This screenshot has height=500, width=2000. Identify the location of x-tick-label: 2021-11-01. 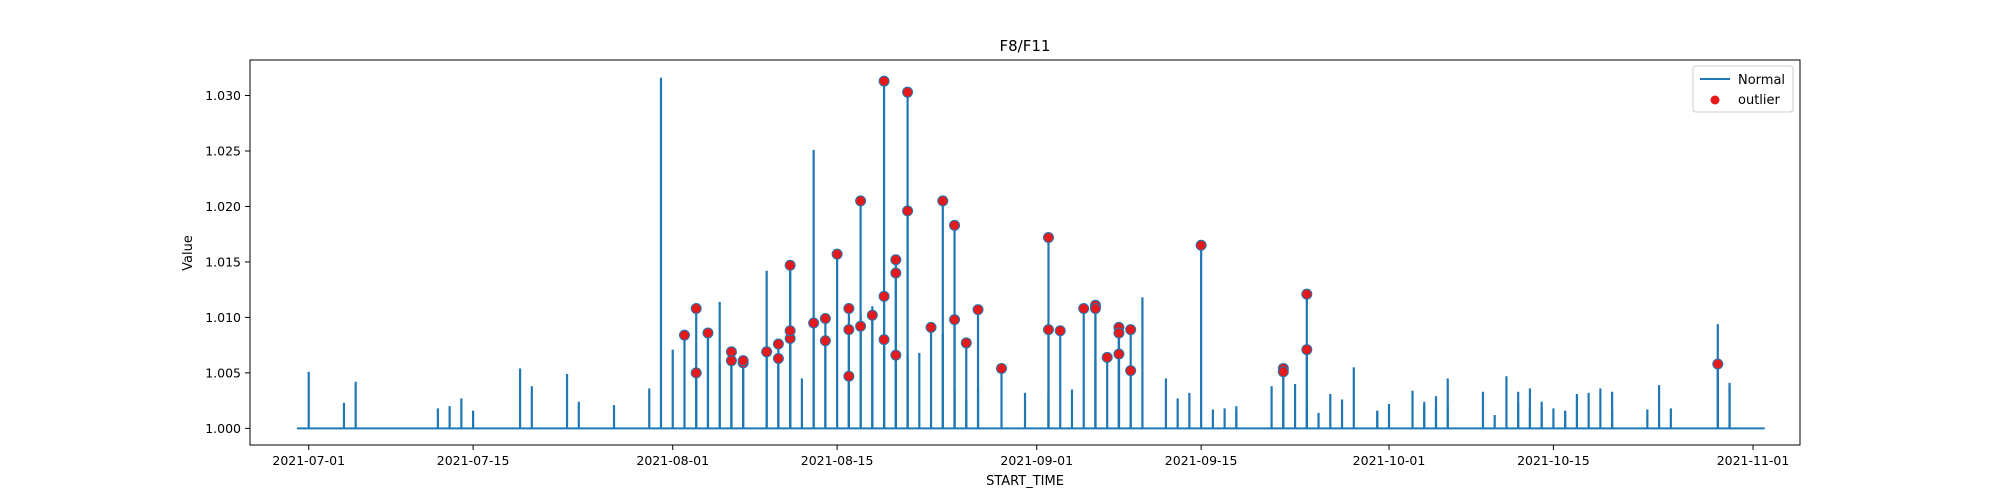
(1753, 460).